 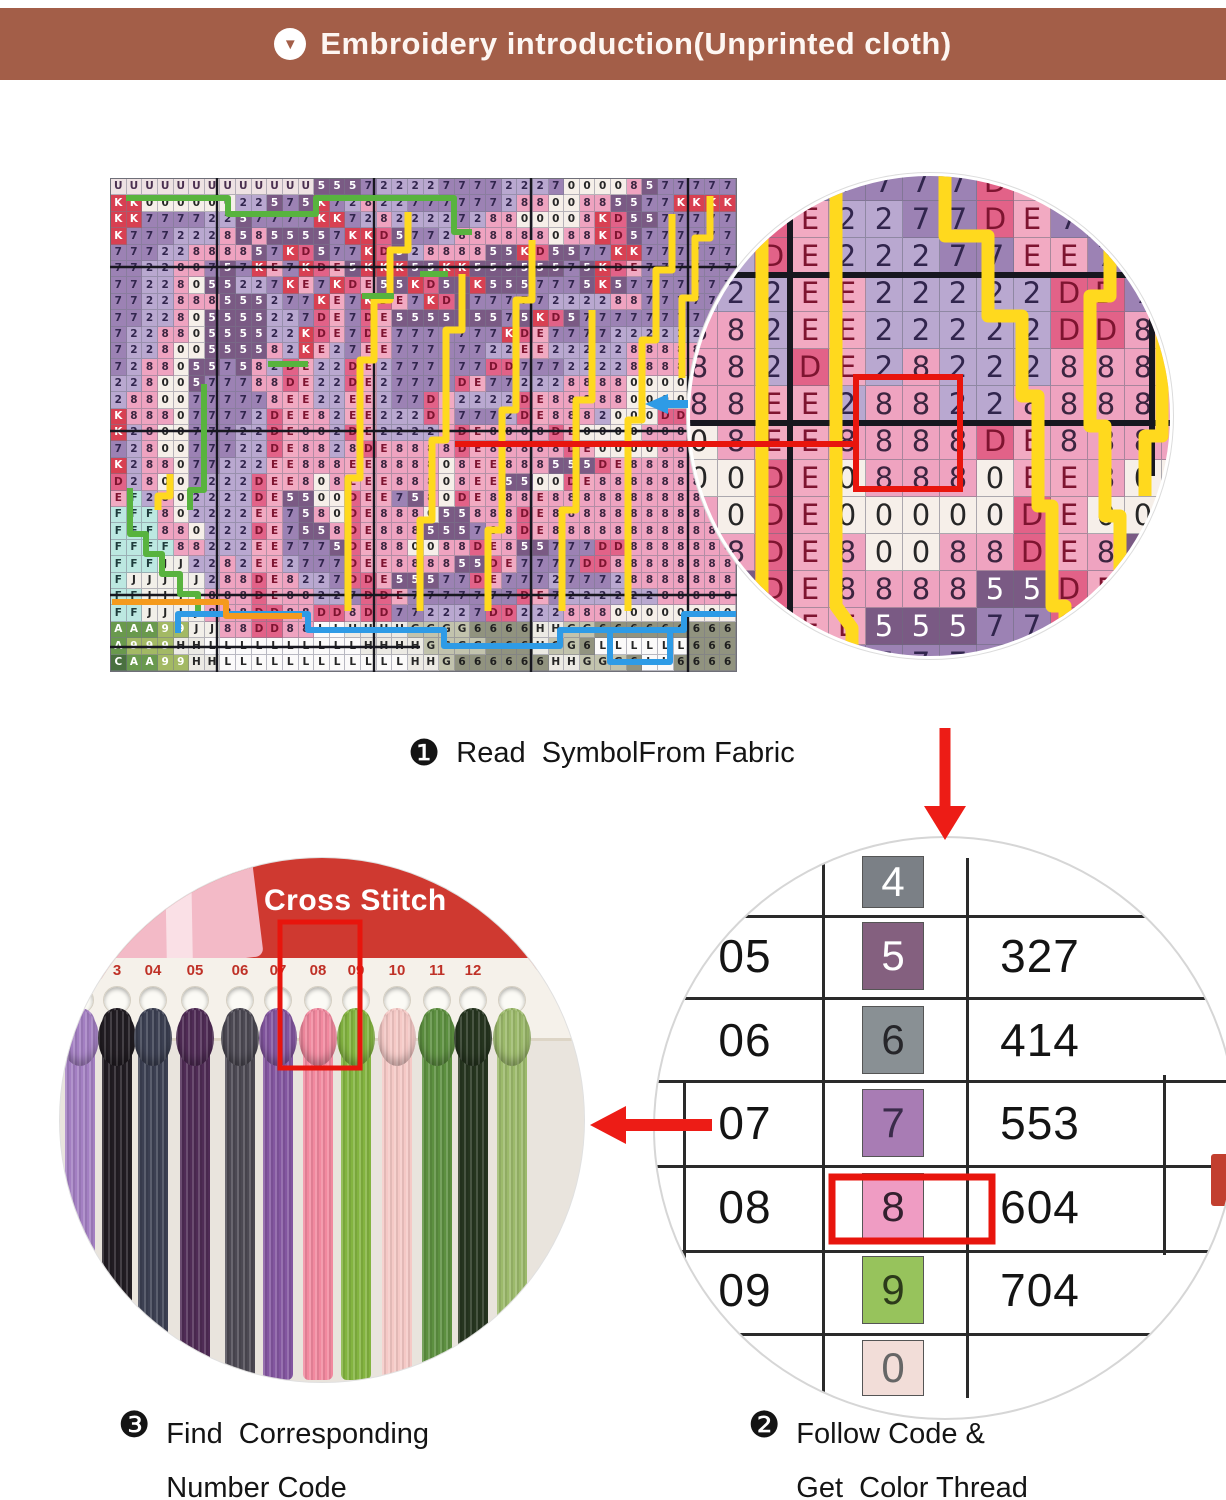 I want to click on thread-card-photo-circle: Cross Stitch 3 04 05 06 07 08 09 10 11 12, so click(x=322, y=1120).